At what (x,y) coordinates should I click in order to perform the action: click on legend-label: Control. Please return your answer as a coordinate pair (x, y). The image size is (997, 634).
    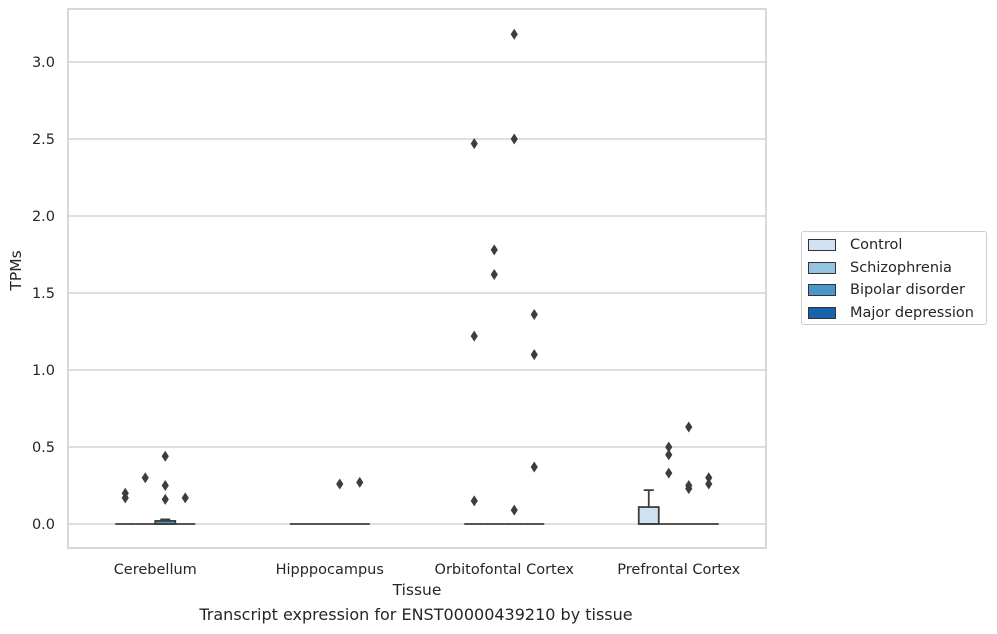
    Looking at the image, I should click on (876, 245).